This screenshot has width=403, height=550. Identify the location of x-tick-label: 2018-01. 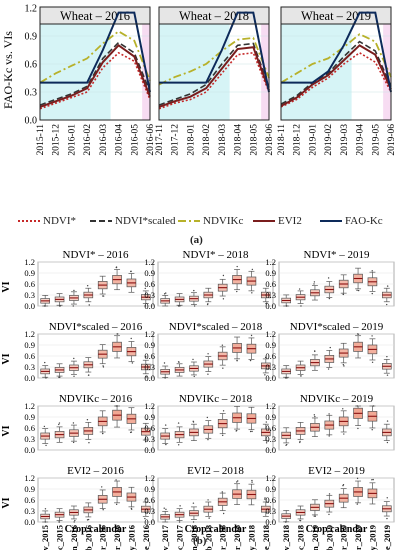
(191, 140).